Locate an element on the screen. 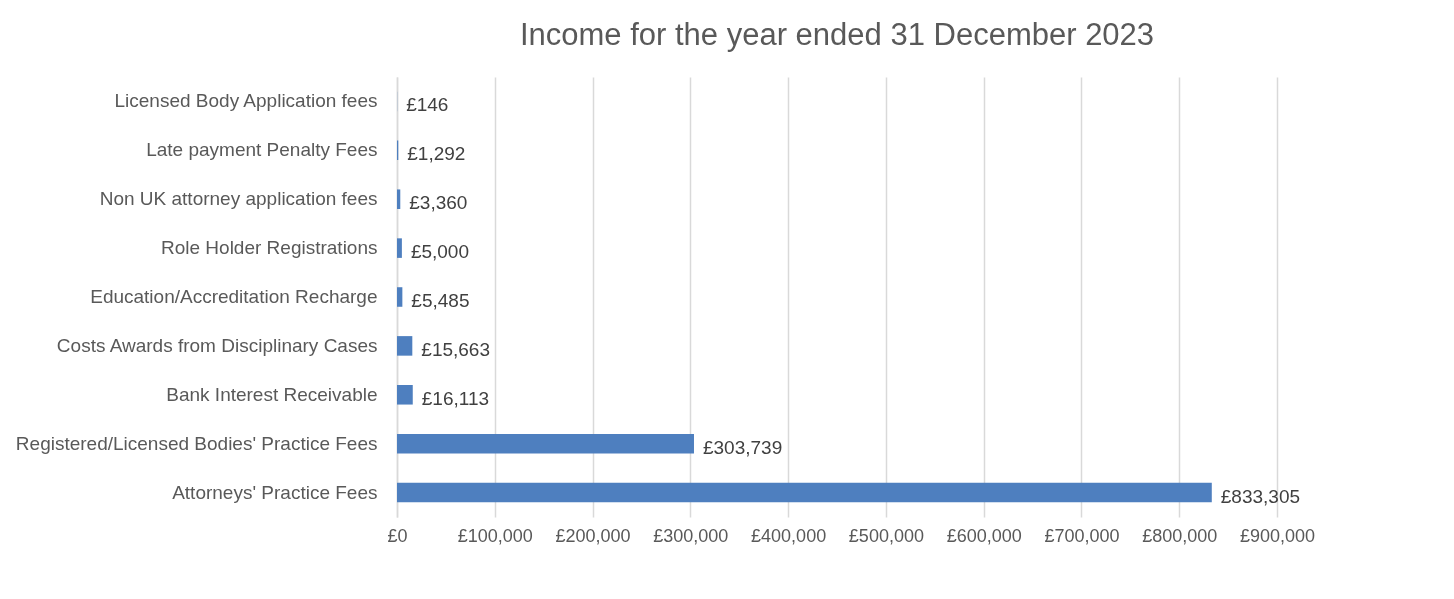 The height and width of the screenshot is (599, 1454). y-tick-label: Attorneys' Practice Fees is located at coordinates (275, 492).